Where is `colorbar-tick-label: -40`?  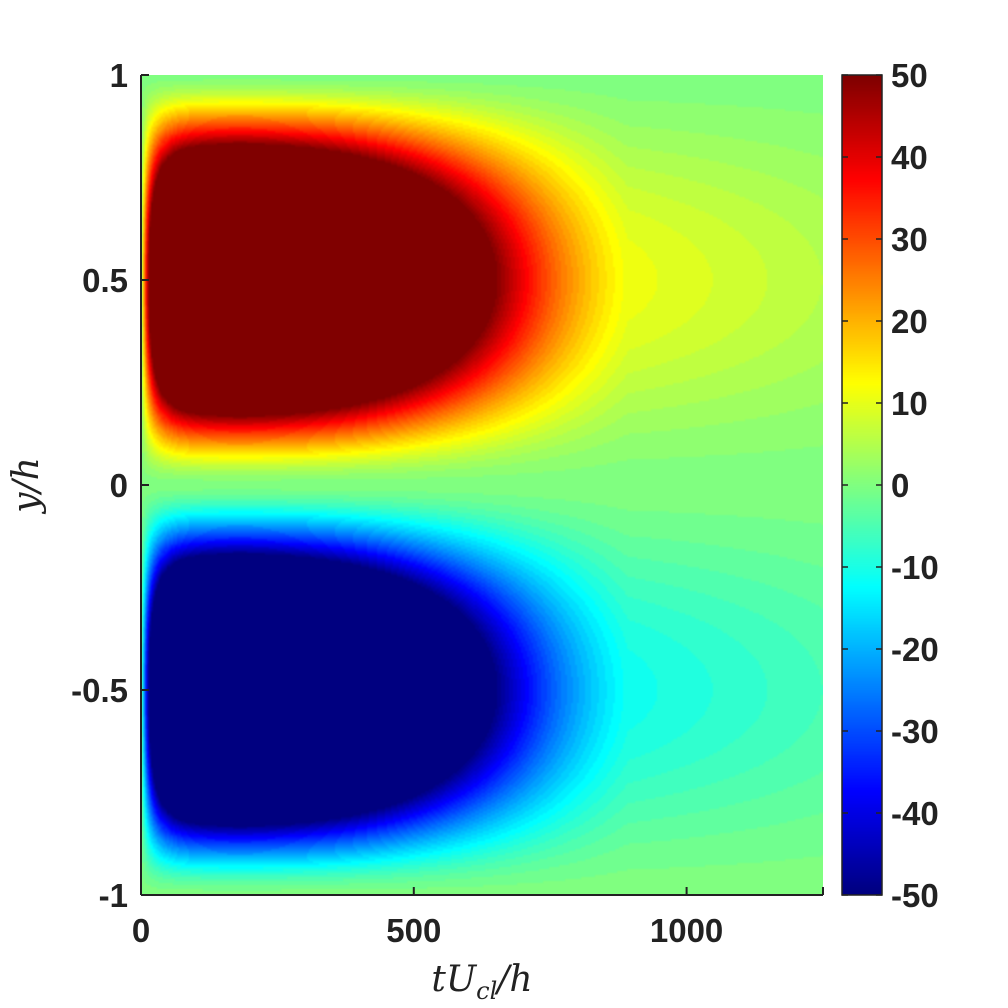 colorbar-tick-label: -40 is located at coordinates (915, 813).